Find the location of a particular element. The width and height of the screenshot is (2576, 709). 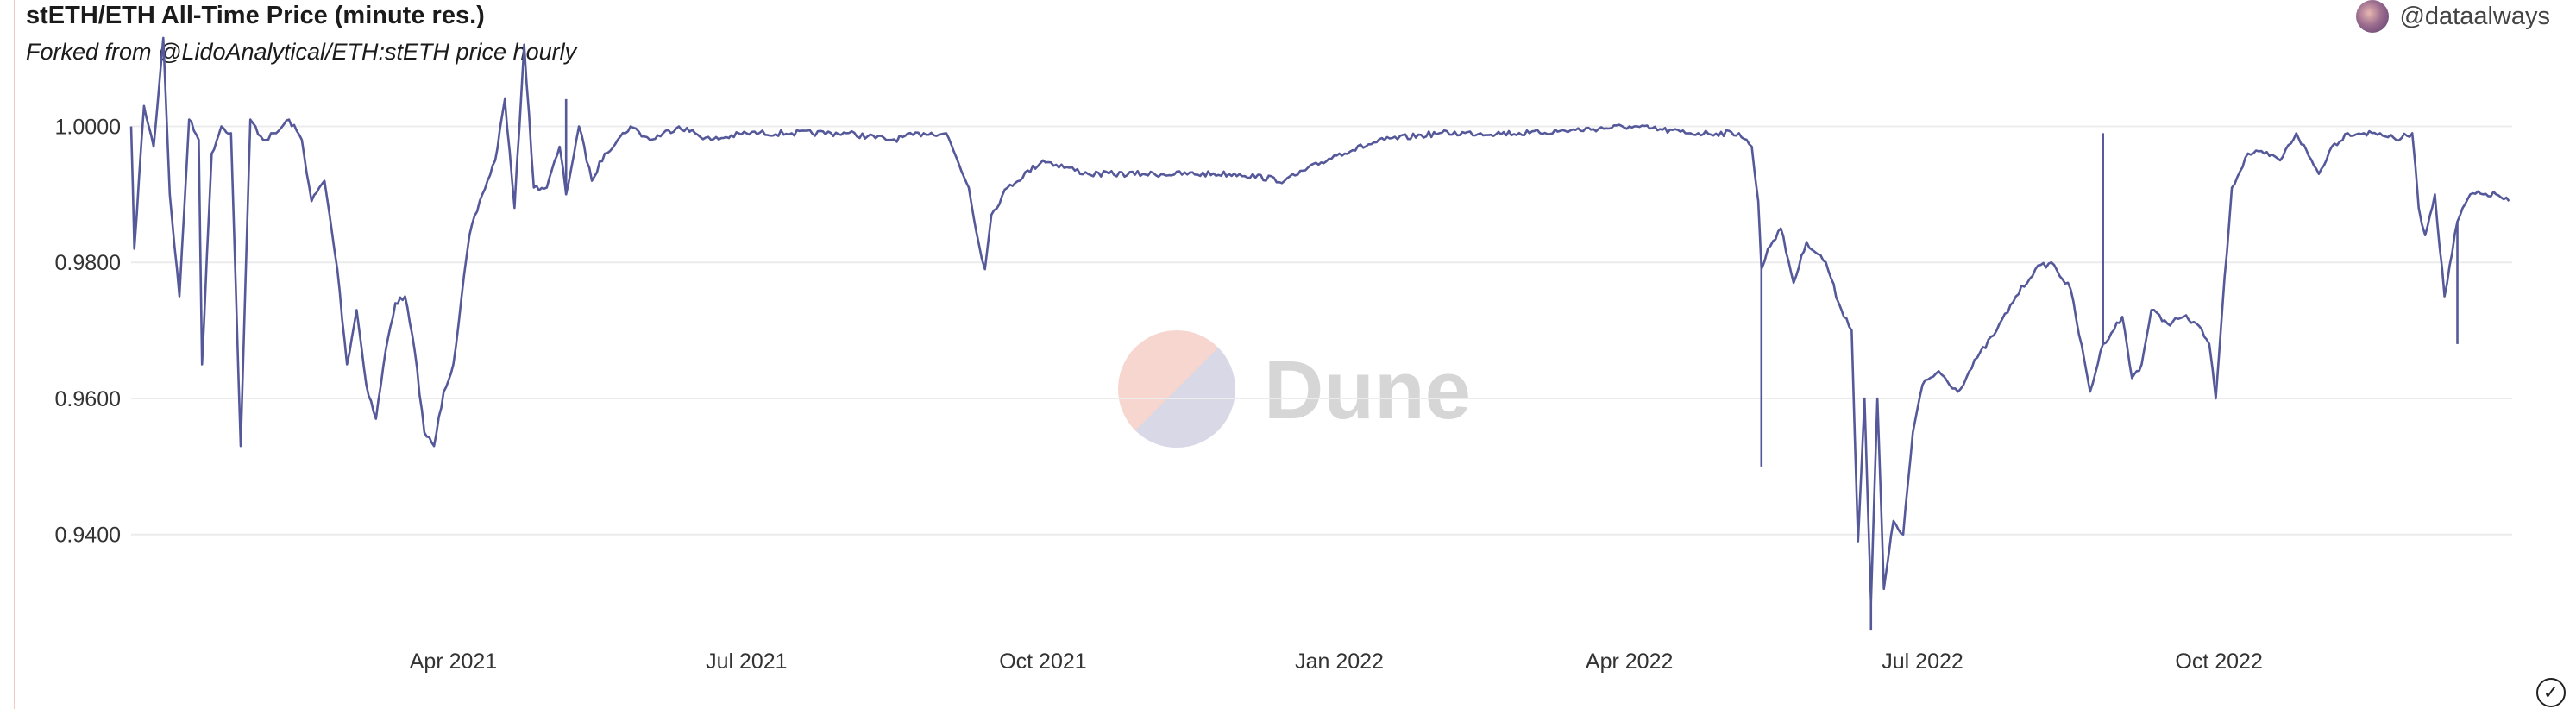

avatar is located at coordinates (2373, 16).